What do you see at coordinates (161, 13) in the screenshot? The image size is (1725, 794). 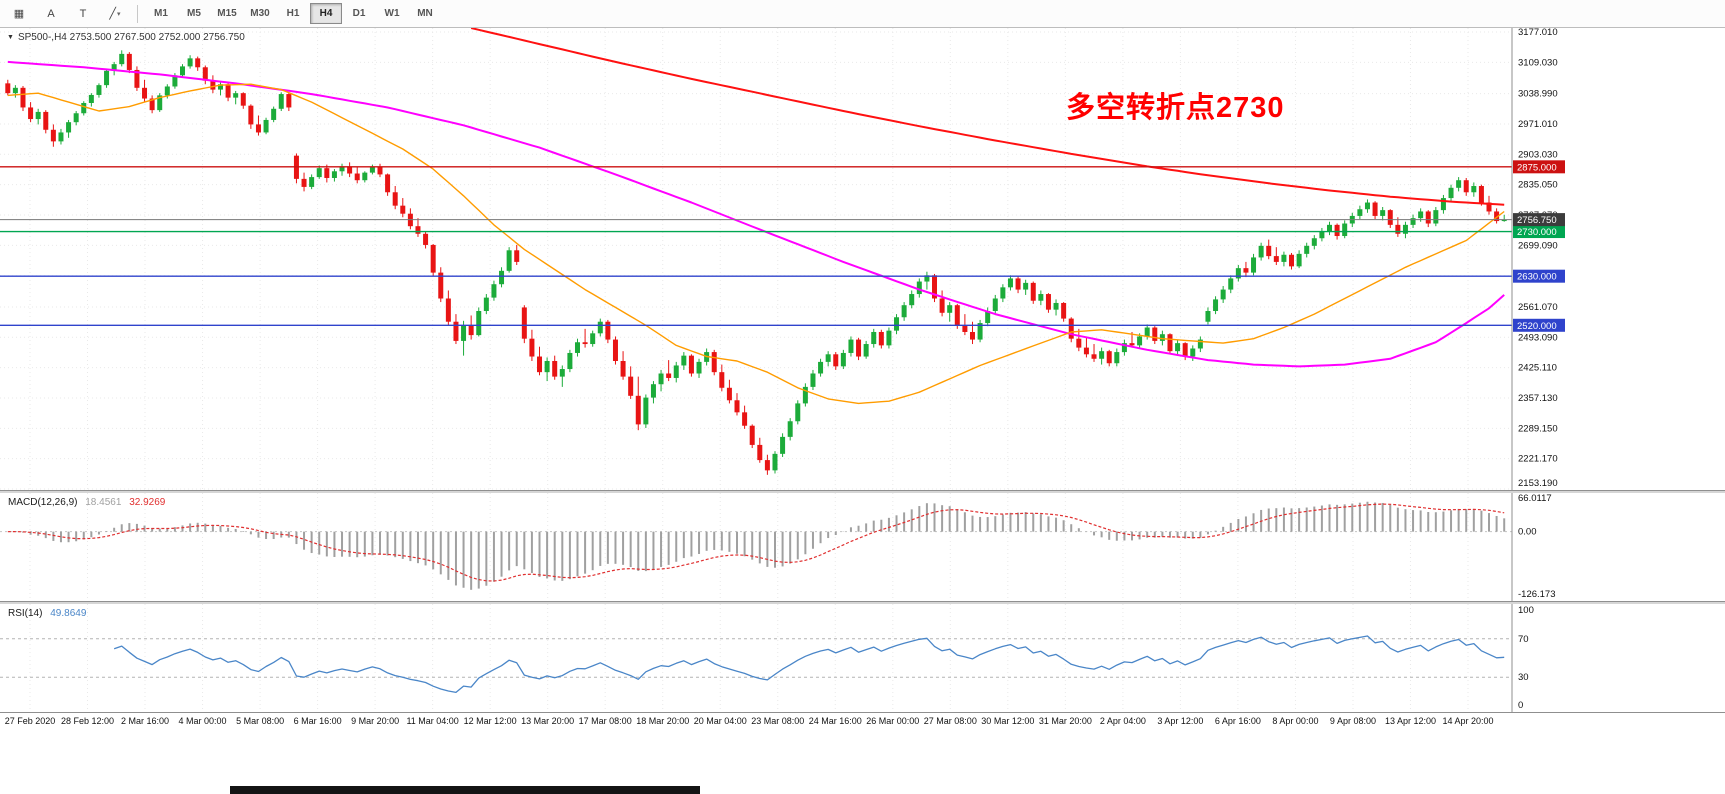 I see `timeframe-m1: M1` at bounding box center [161, 13].